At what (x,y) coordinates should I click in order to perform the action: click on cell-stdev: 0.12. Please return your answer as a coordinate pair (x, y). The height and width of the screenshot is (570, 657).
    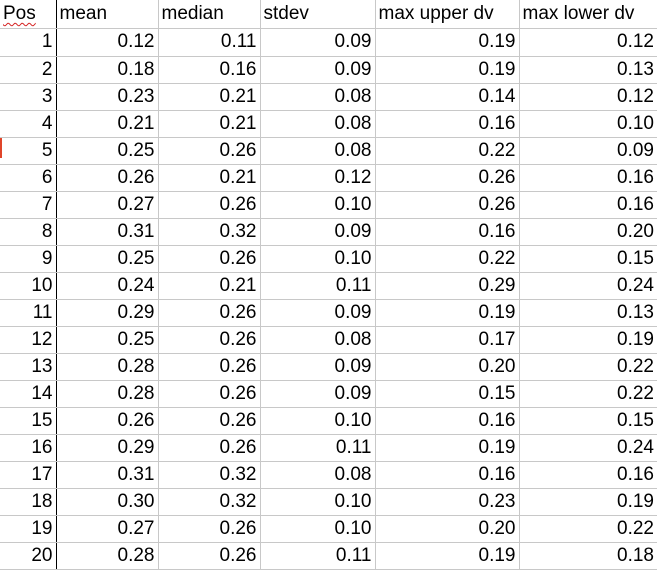
    Looking at the image, I should click on (318, 178).